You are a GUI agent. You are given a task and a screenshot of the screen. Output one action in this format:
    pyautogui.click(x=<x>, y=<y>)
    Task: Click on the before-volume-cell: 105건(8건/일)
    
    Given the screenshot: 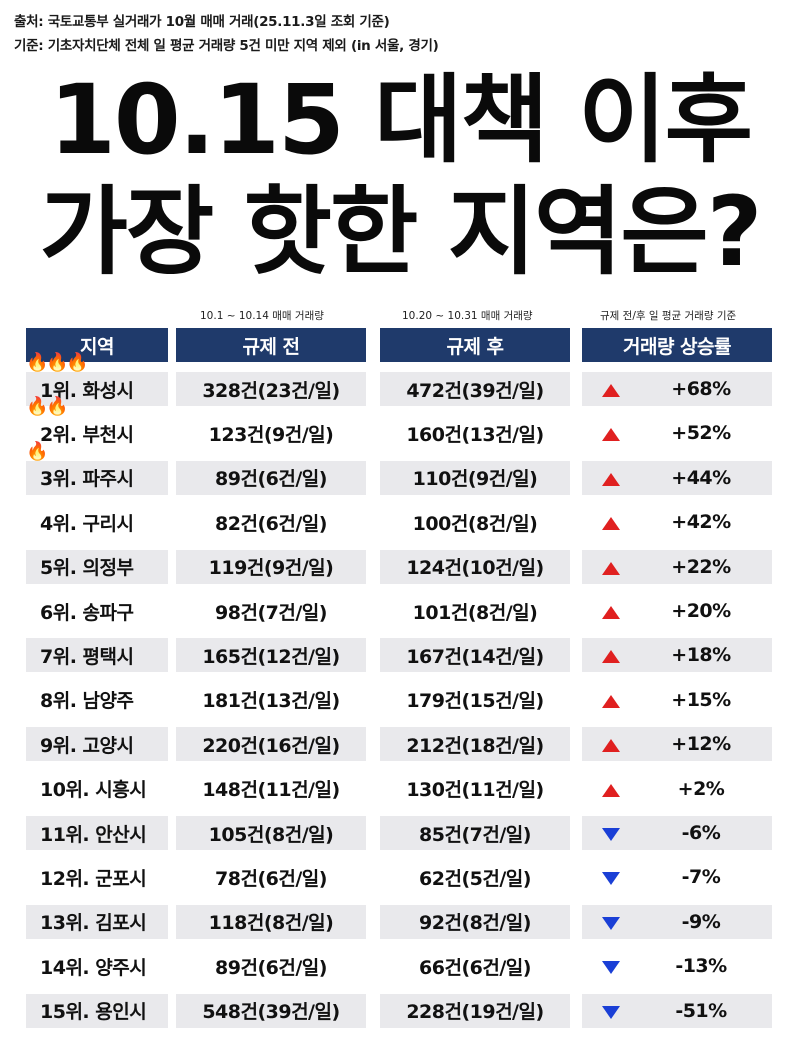 What is the action you would take?
    pyautogui.click(x=271, y=833)
    